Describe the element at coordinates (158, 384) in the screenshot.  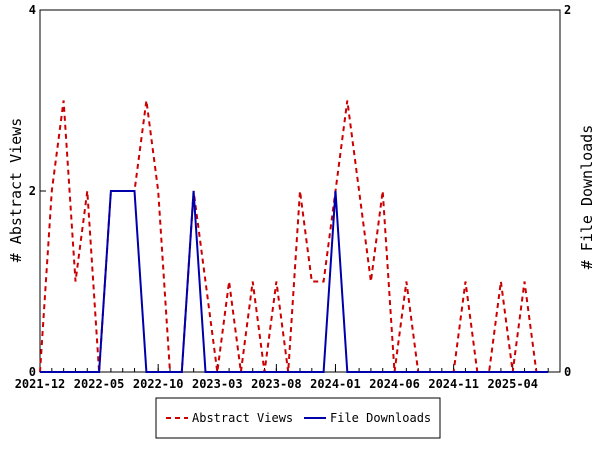
I see `x-tick-label: 2022-10` at that location.